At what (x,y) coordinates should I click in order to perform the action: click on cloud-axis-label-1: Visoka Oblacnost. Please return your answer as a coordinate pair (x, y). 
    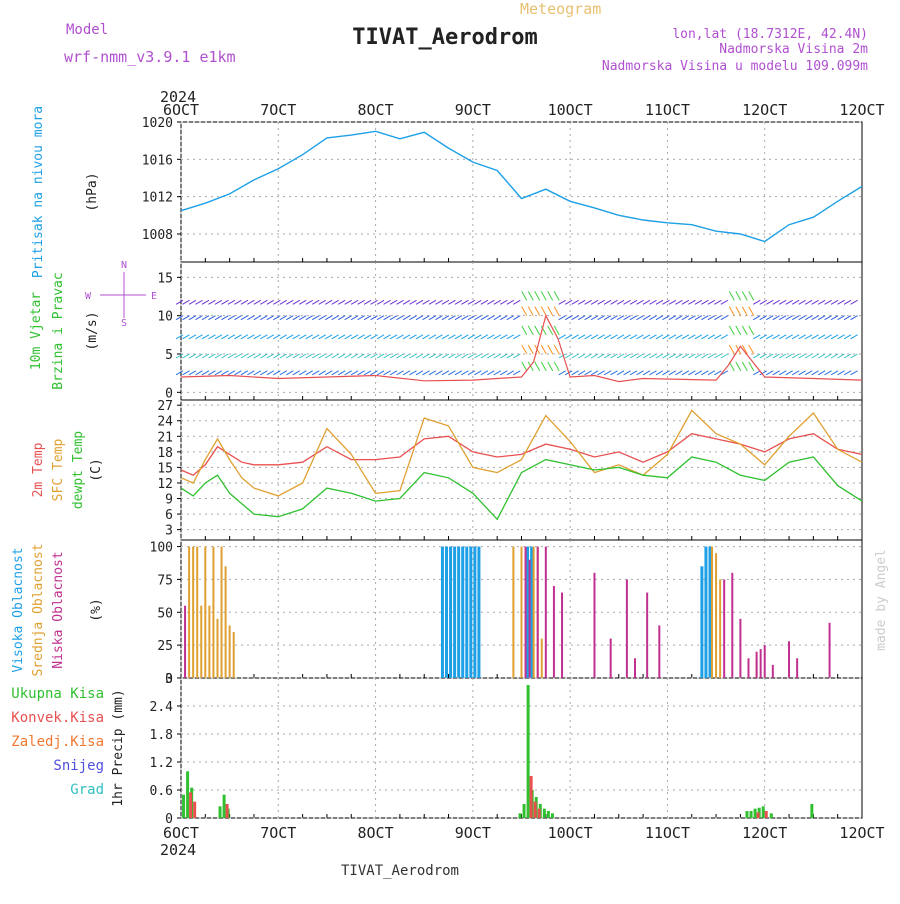
    Looking at the image, I should click on (18, 609).